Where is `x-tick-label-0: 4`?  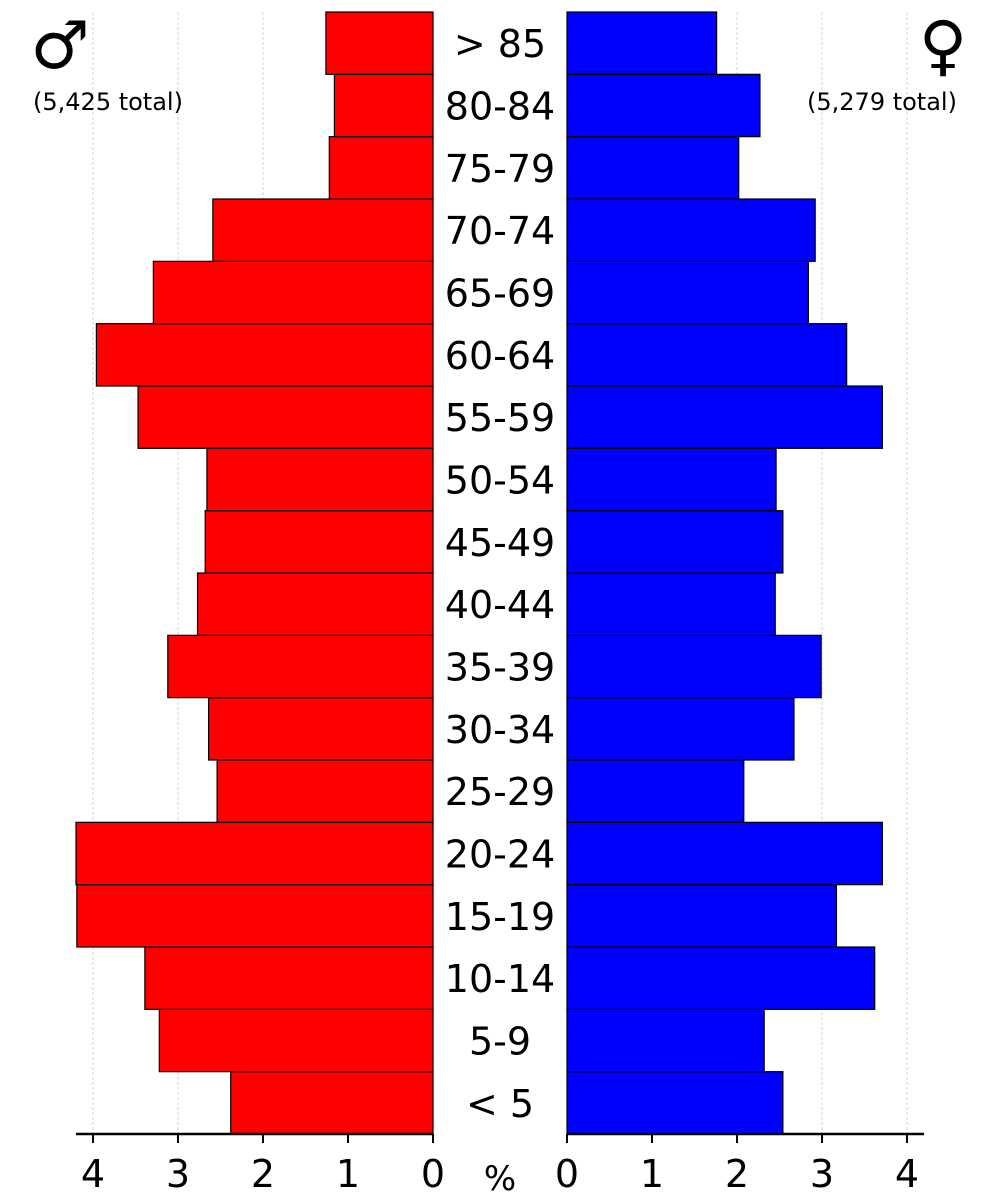 x-tick-label-0: 4 is located at coordinates (93, 1174).